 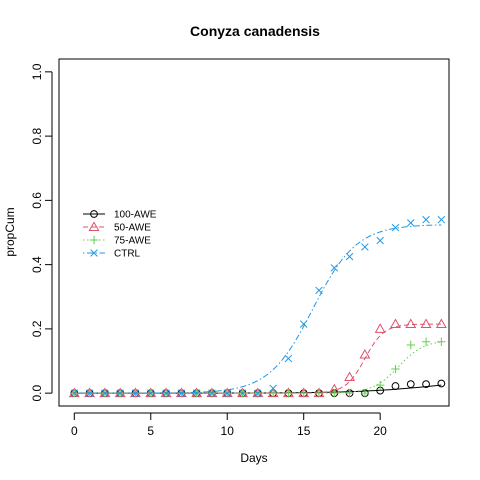 I want to click on y-tick-label: 0.4, so click(x=37, y=264).